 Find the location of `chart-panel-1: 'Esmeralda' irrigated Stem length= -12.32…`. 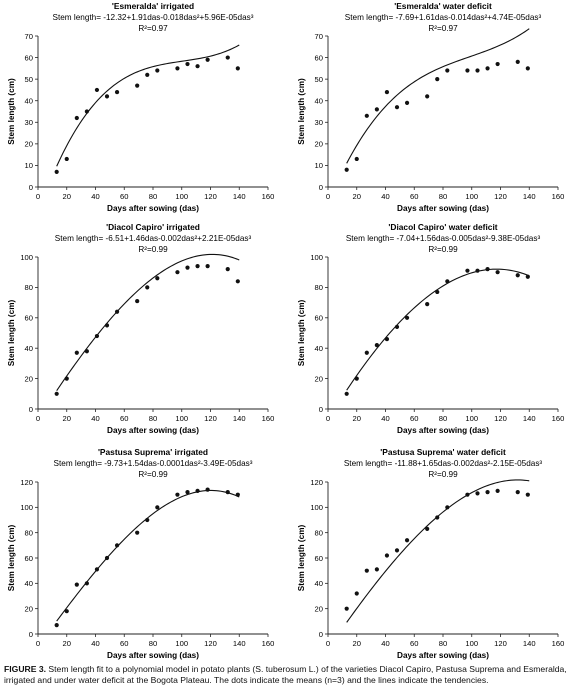

chart-panel-1: 'Esmeralda' irrigated Stem length= -12.32… is located at coordinates (140, 107).